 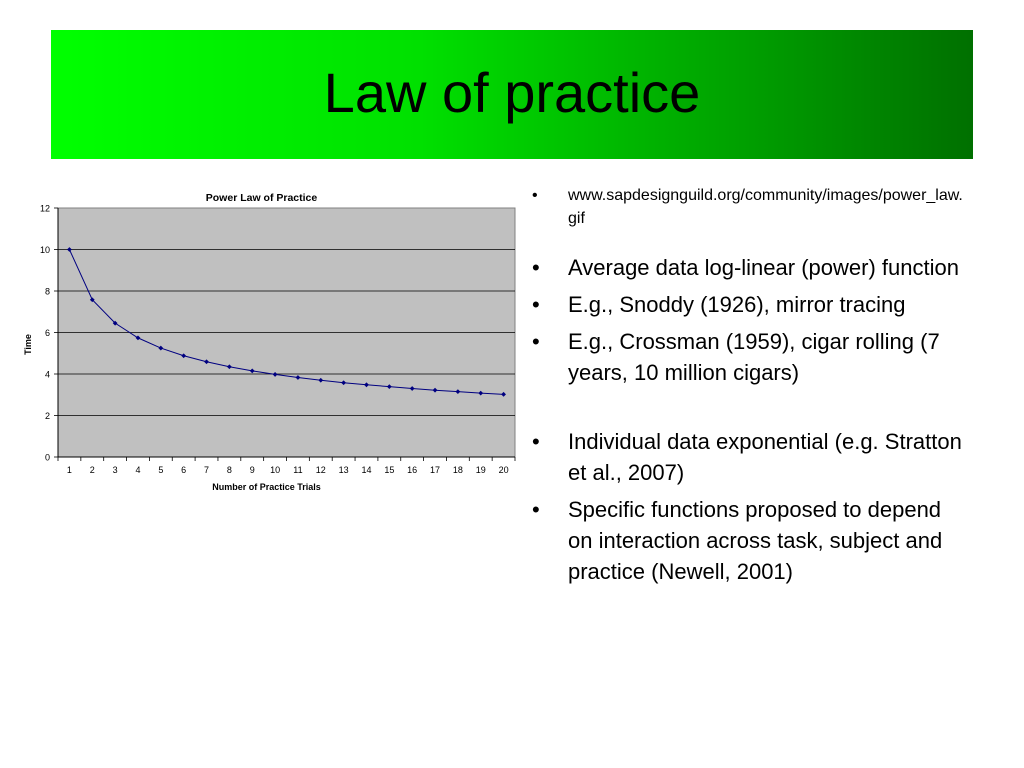 I want to click on x-tick-label: 15, so click(x=389, y=470).